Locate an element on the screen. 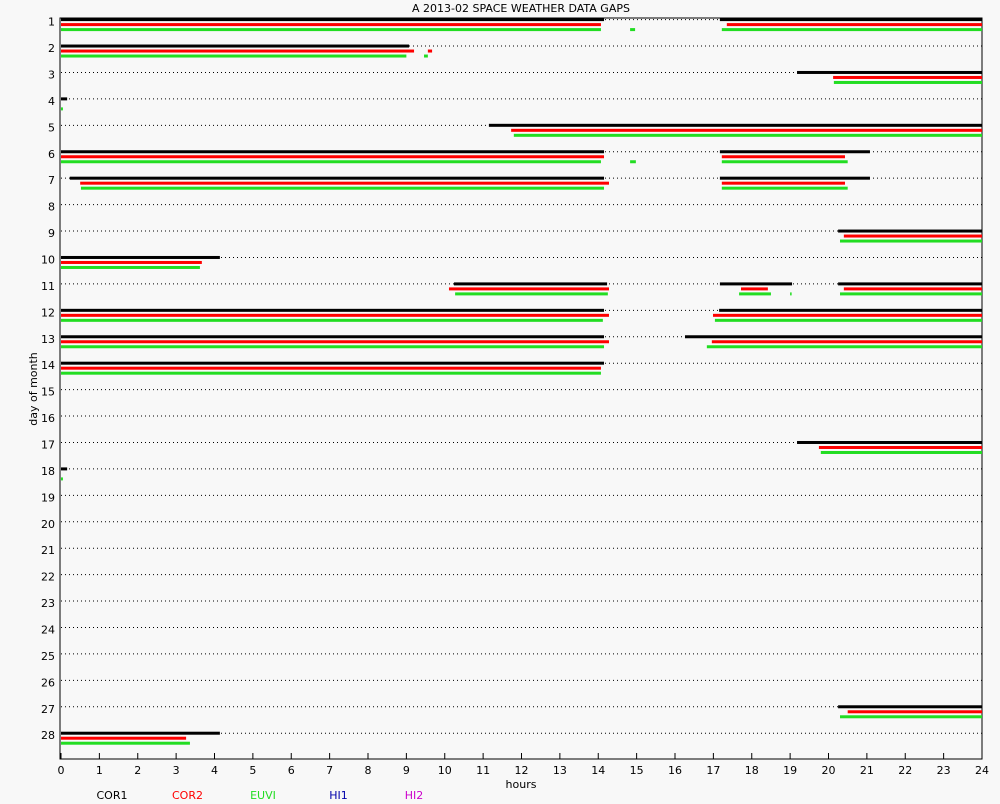 The width and height of the screenshot is (1000, 804). y-axis-label: day of month is located at coordinates (33, 389).